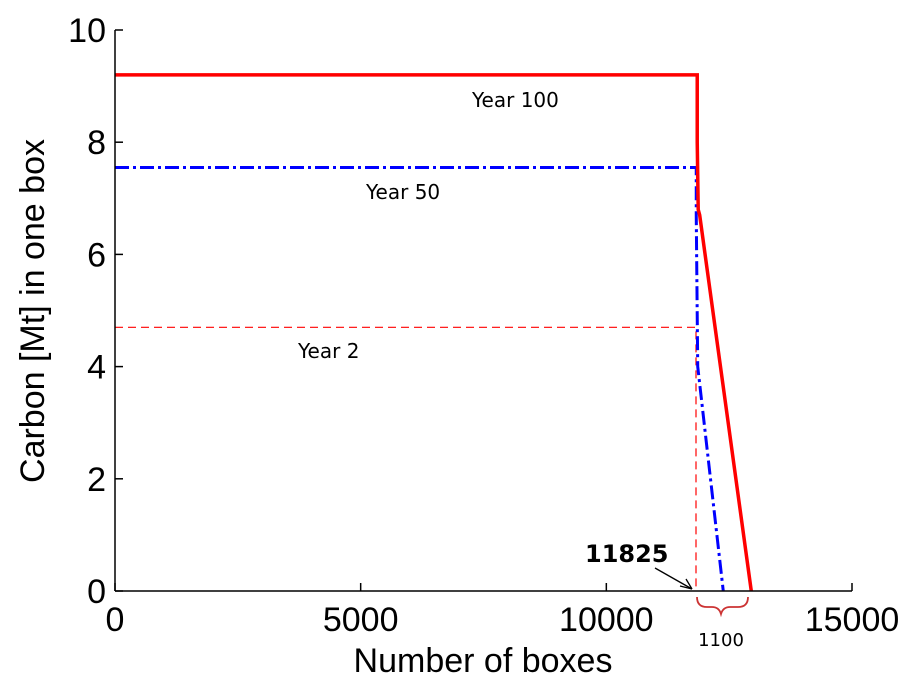 The image size is (912, 684). I want to click on label-year-100: Year 100, so click(515, 100).